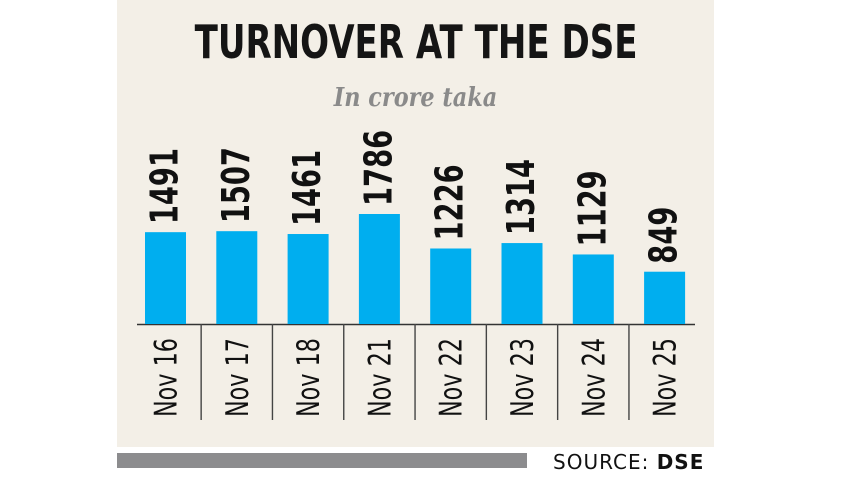  Describe the element at coordinates (595, 377) in the screenshot. I see `x-tick-label: Nov 24` at that location.